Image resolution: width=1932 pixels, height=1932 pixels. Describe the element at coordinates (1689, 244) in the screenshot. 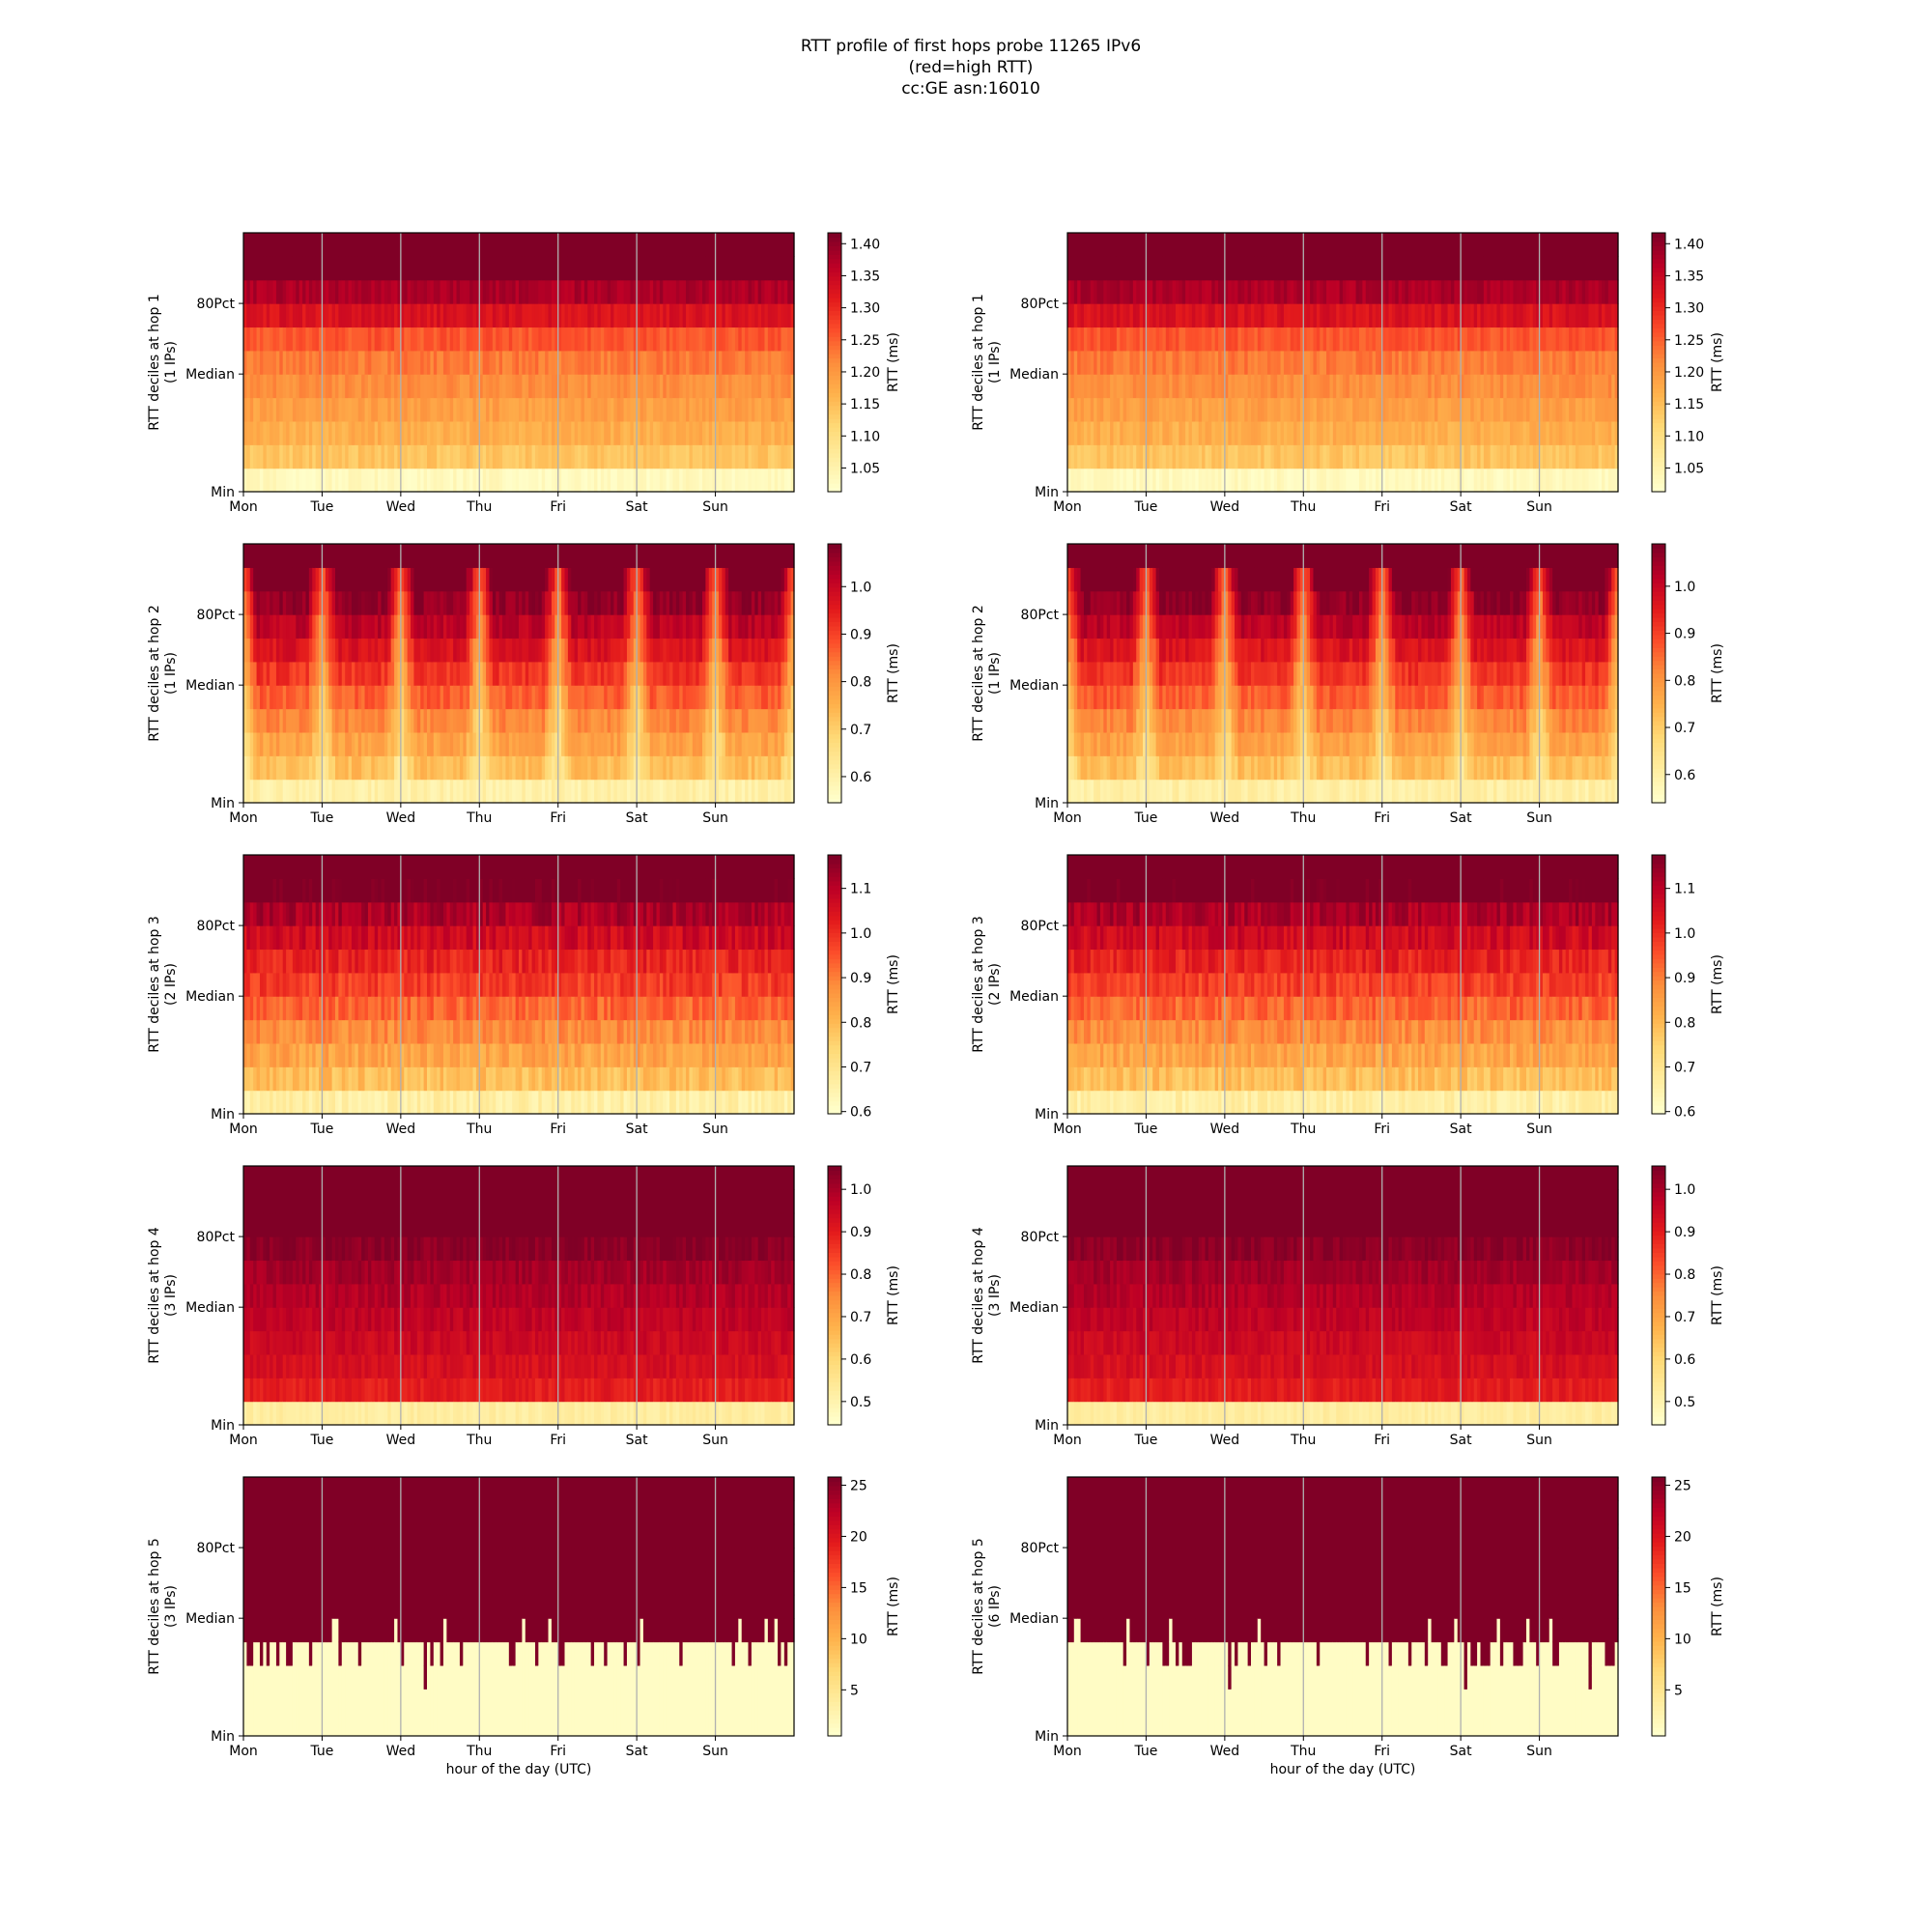

I see `colorbar-tick-label: 1.40` at that location.